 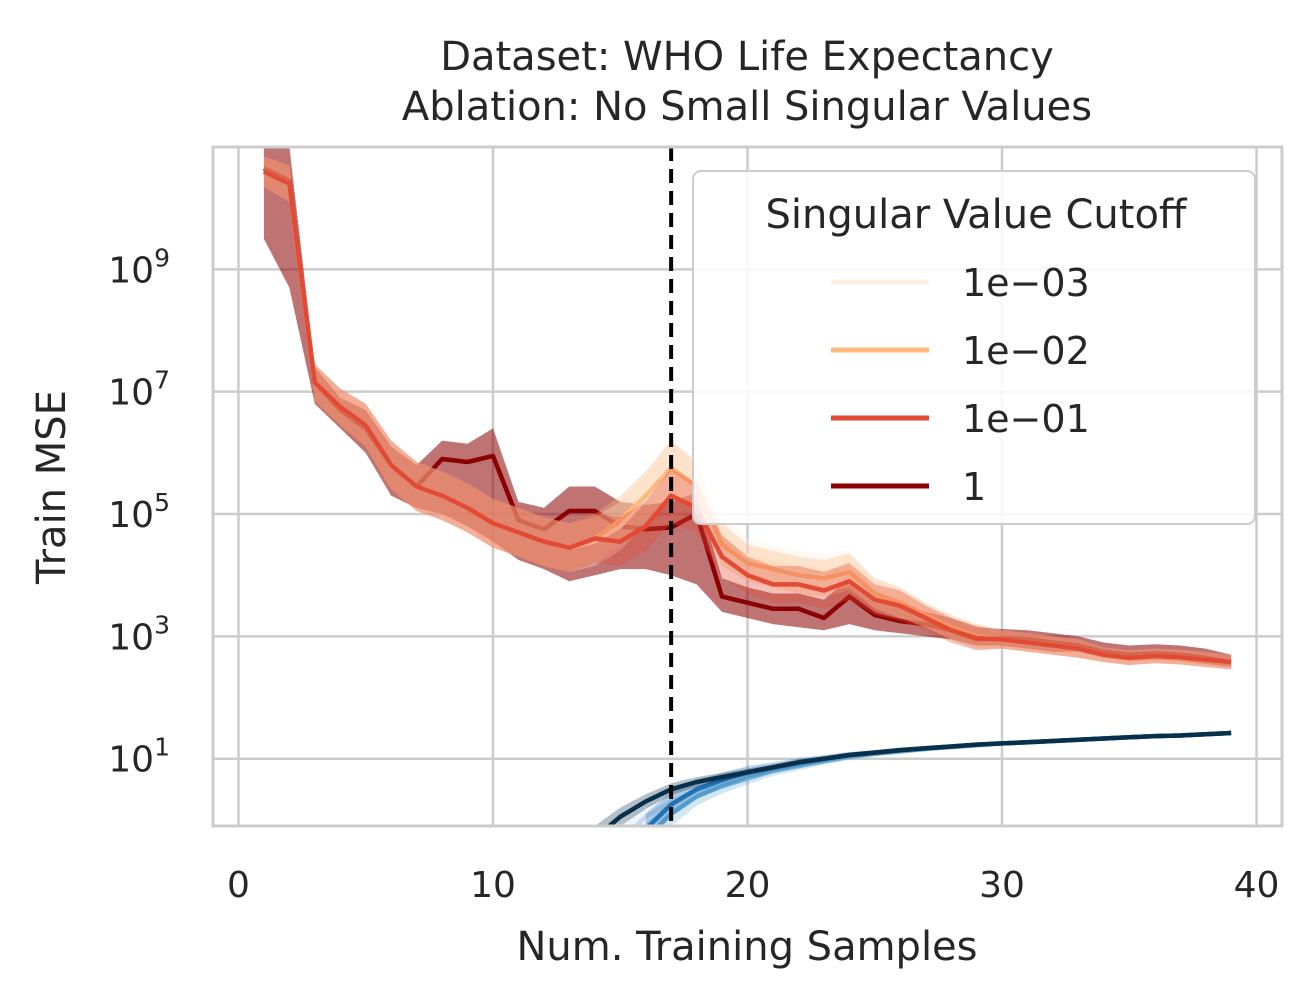 What do you see at coordinates (1026, 419) in the screenshot?
I see `legend-entry-label: 1e−01` at bounding box center [1026, 419].